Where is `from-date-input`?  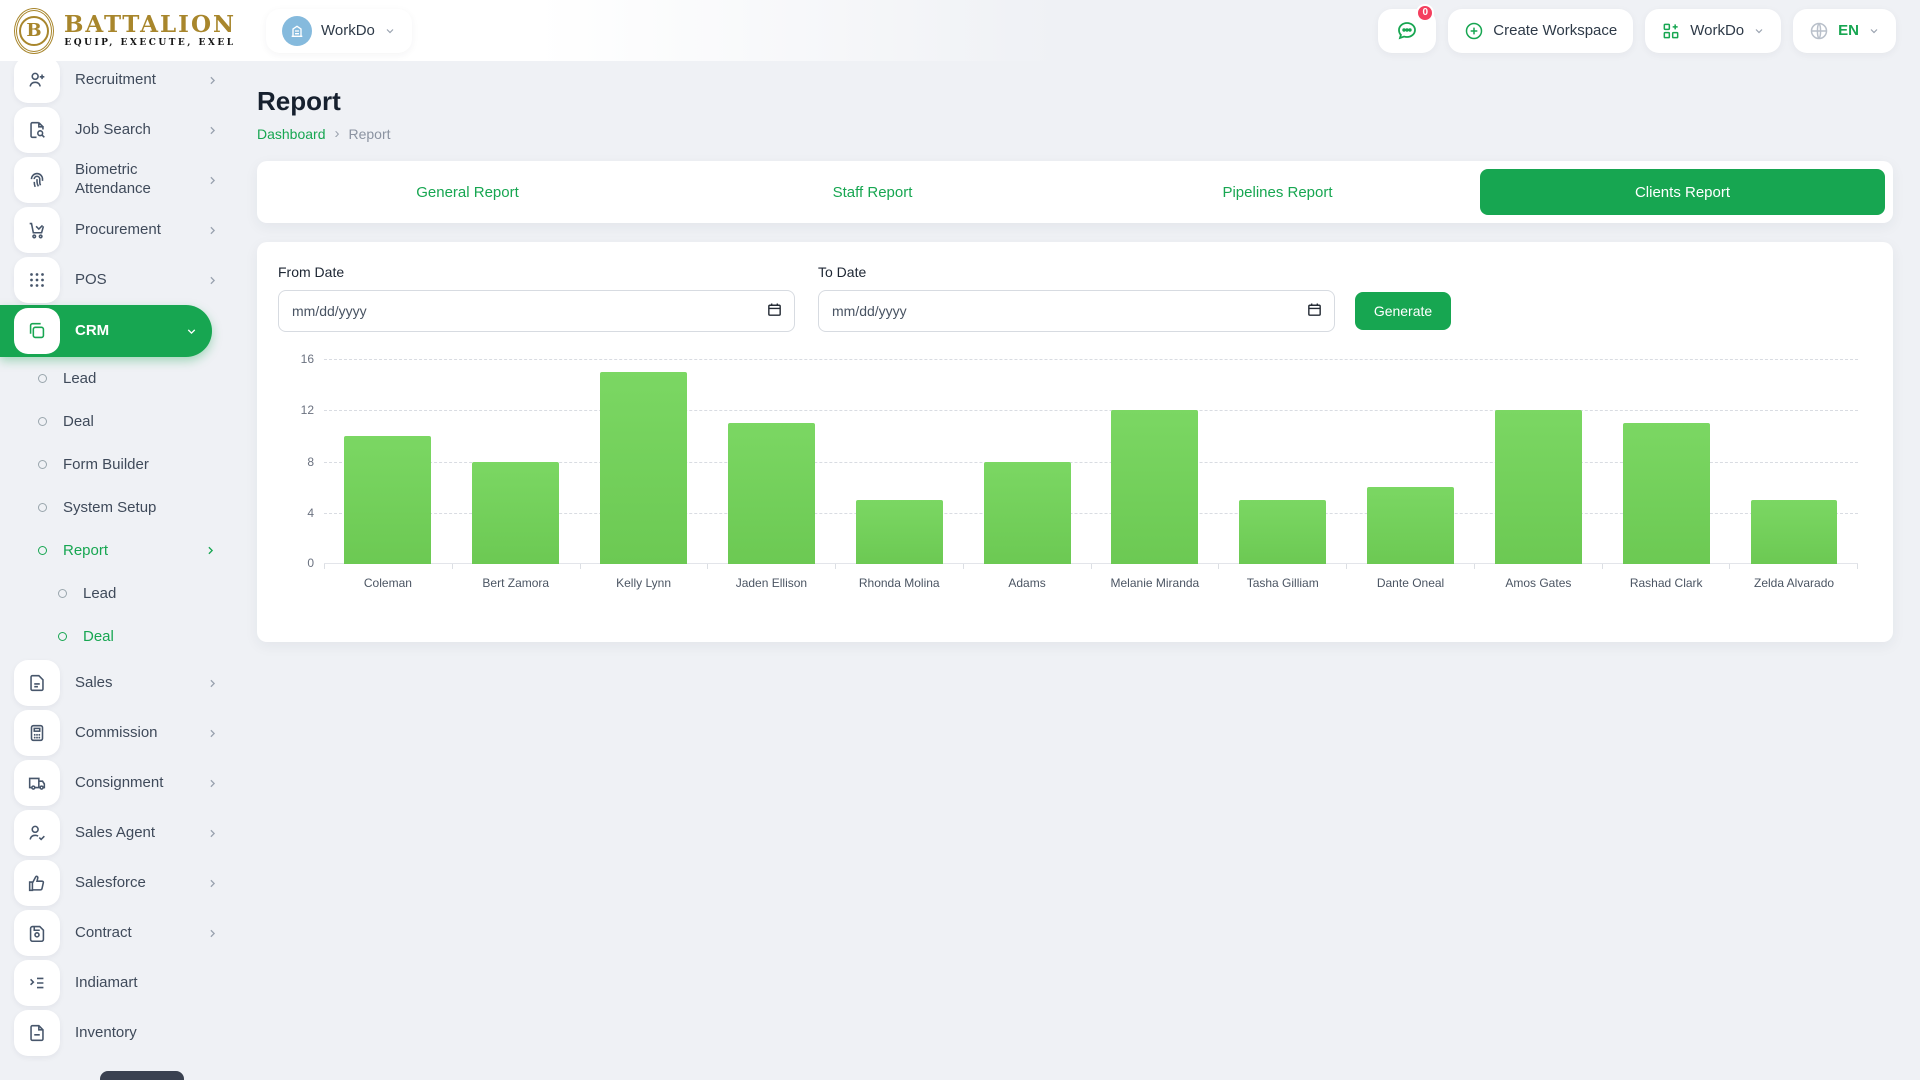
from-date-input is located at coordinates (536, 311).